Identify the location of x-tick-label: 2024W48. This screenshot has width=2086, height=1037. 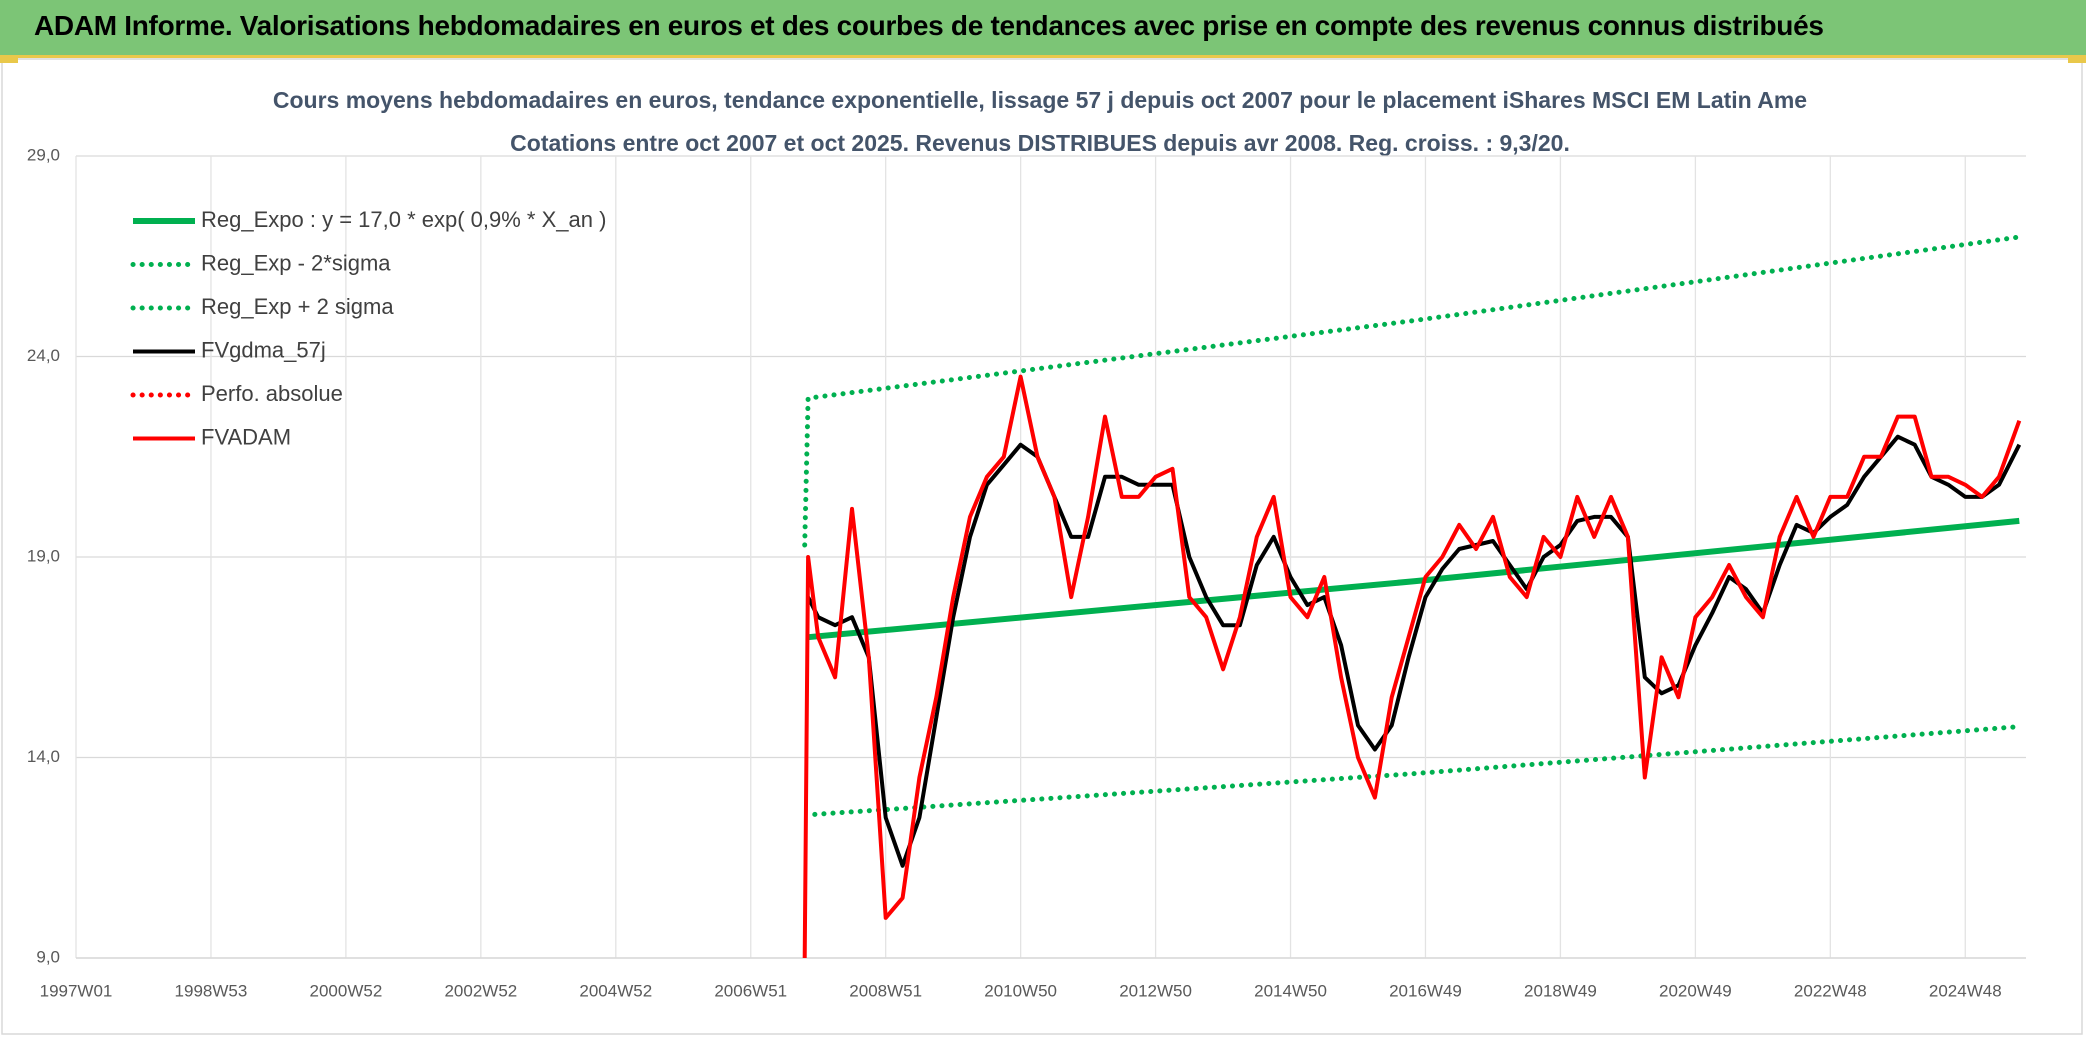
(1965, 990).